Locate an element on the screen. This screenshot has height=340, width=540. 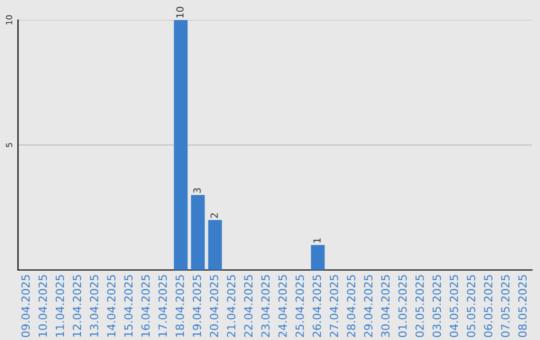
x-tick-label: 21.04.2025 is located at coordinates (231, 306).